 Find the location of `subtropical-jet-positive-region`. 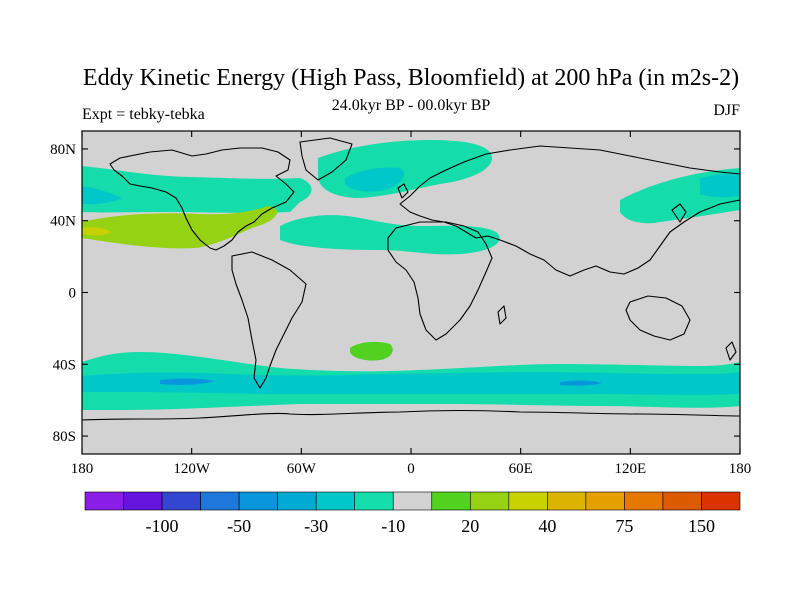

subtropical-jet-positive-region is located at coordinates (180, 227).